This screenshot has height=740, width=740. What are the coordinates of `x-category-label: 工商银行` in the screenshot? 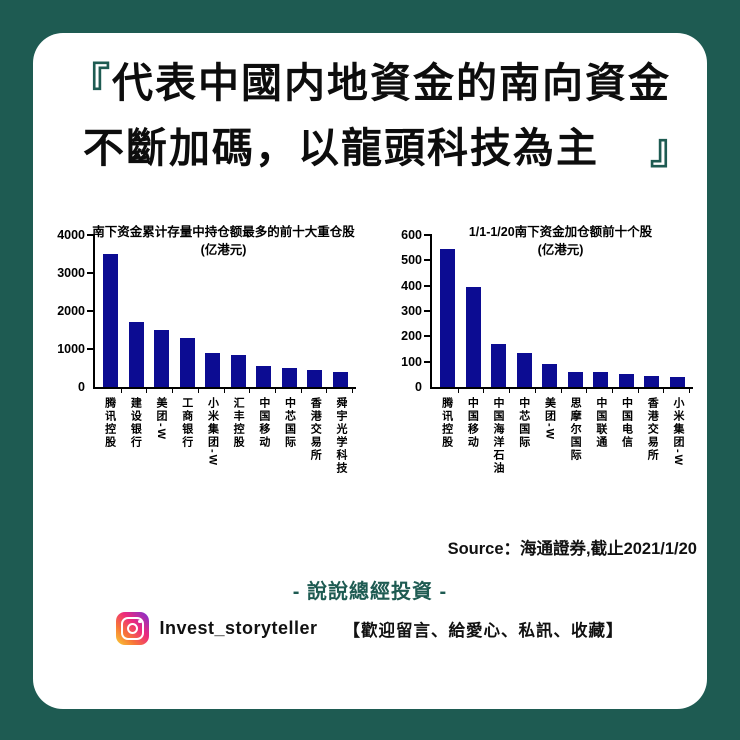 It's located at (186, 423).